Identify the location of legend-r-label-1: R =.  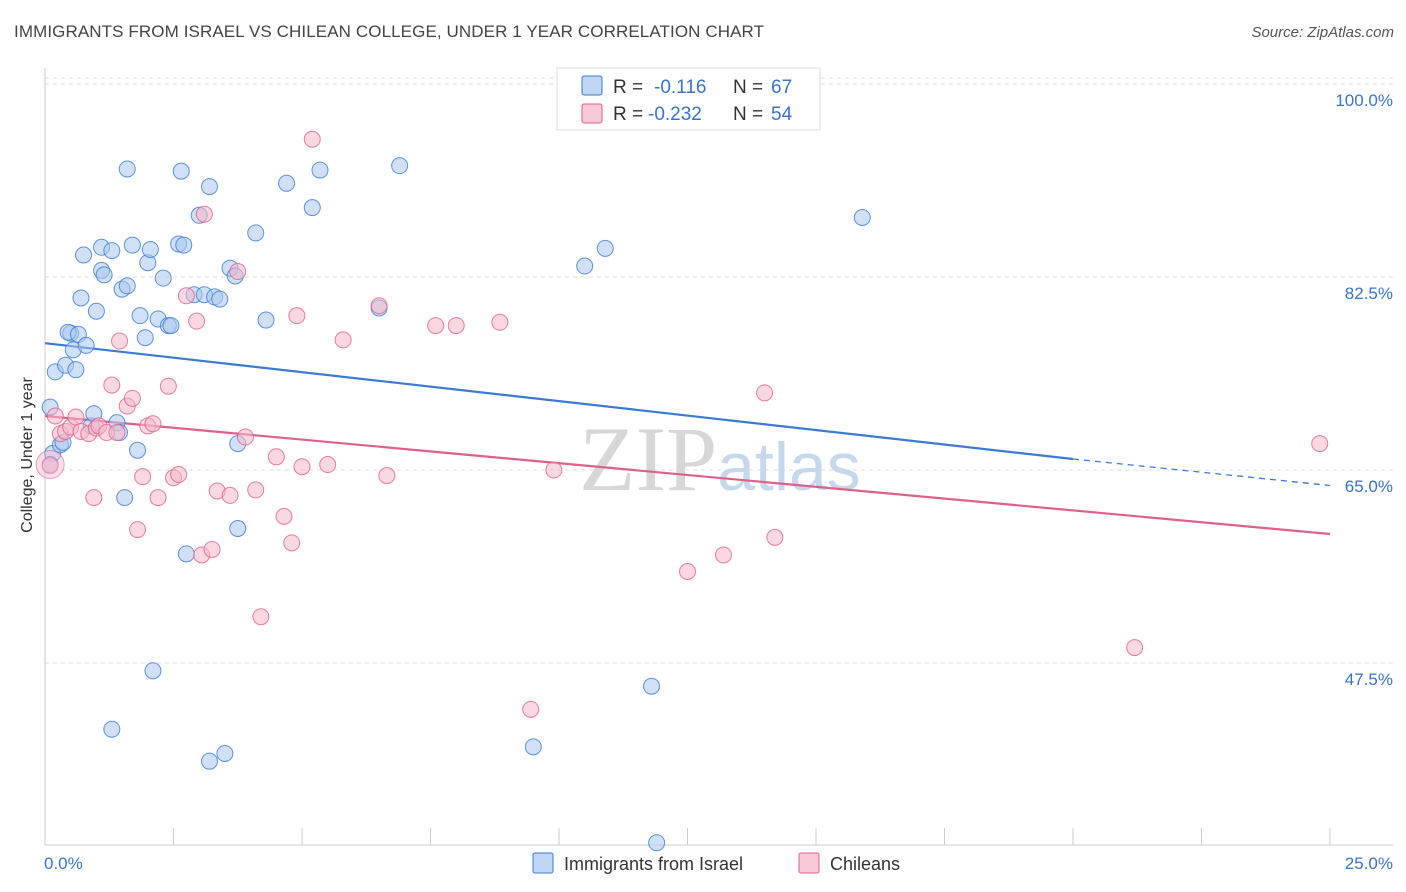
(628, 87).